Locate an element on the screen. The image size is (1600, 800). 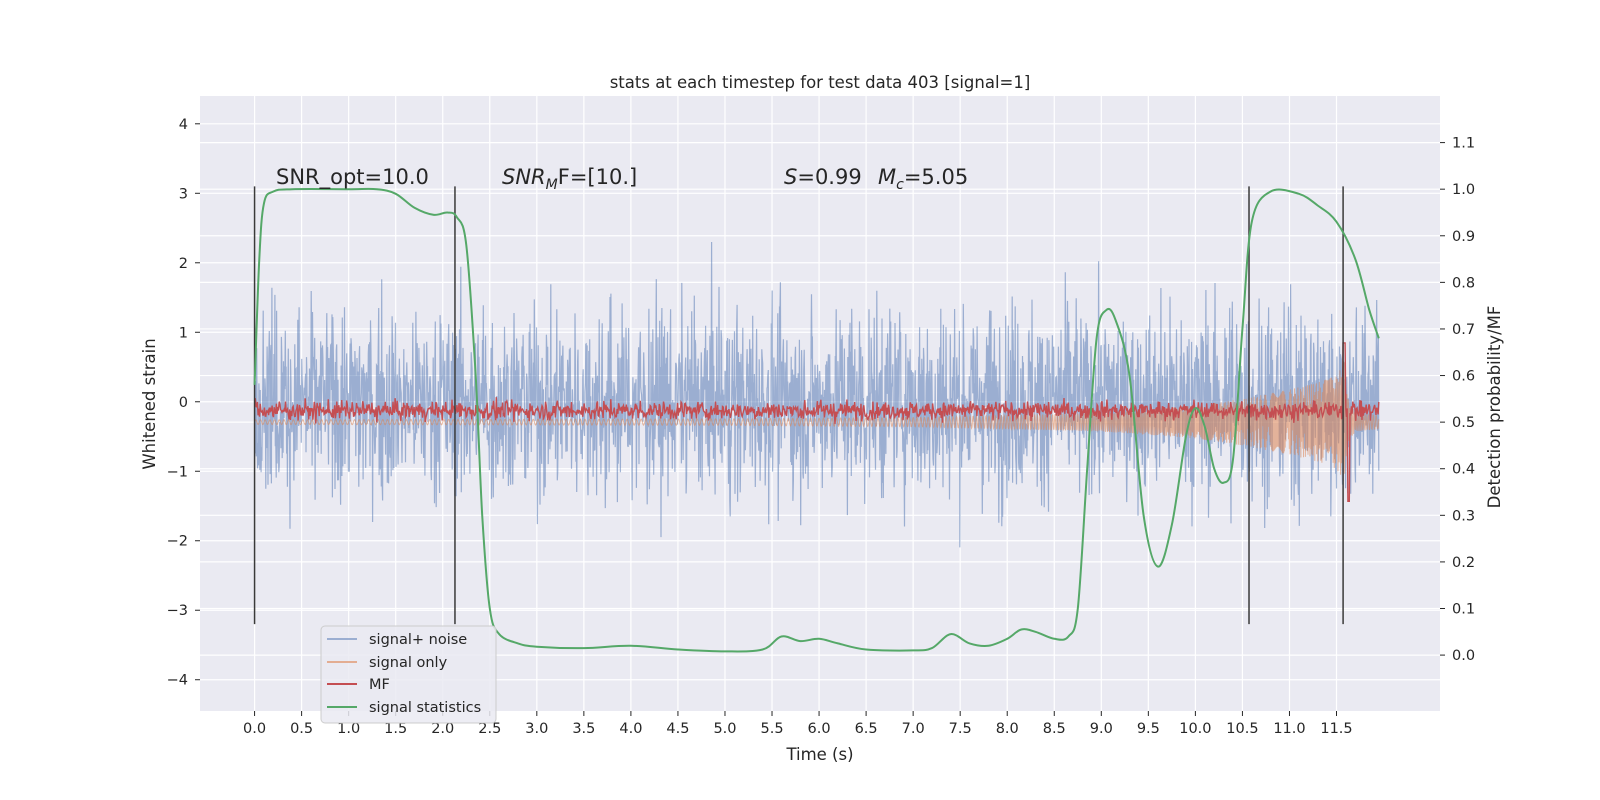
annotation-s: S=0.99 is located at coordinates (823, 177).